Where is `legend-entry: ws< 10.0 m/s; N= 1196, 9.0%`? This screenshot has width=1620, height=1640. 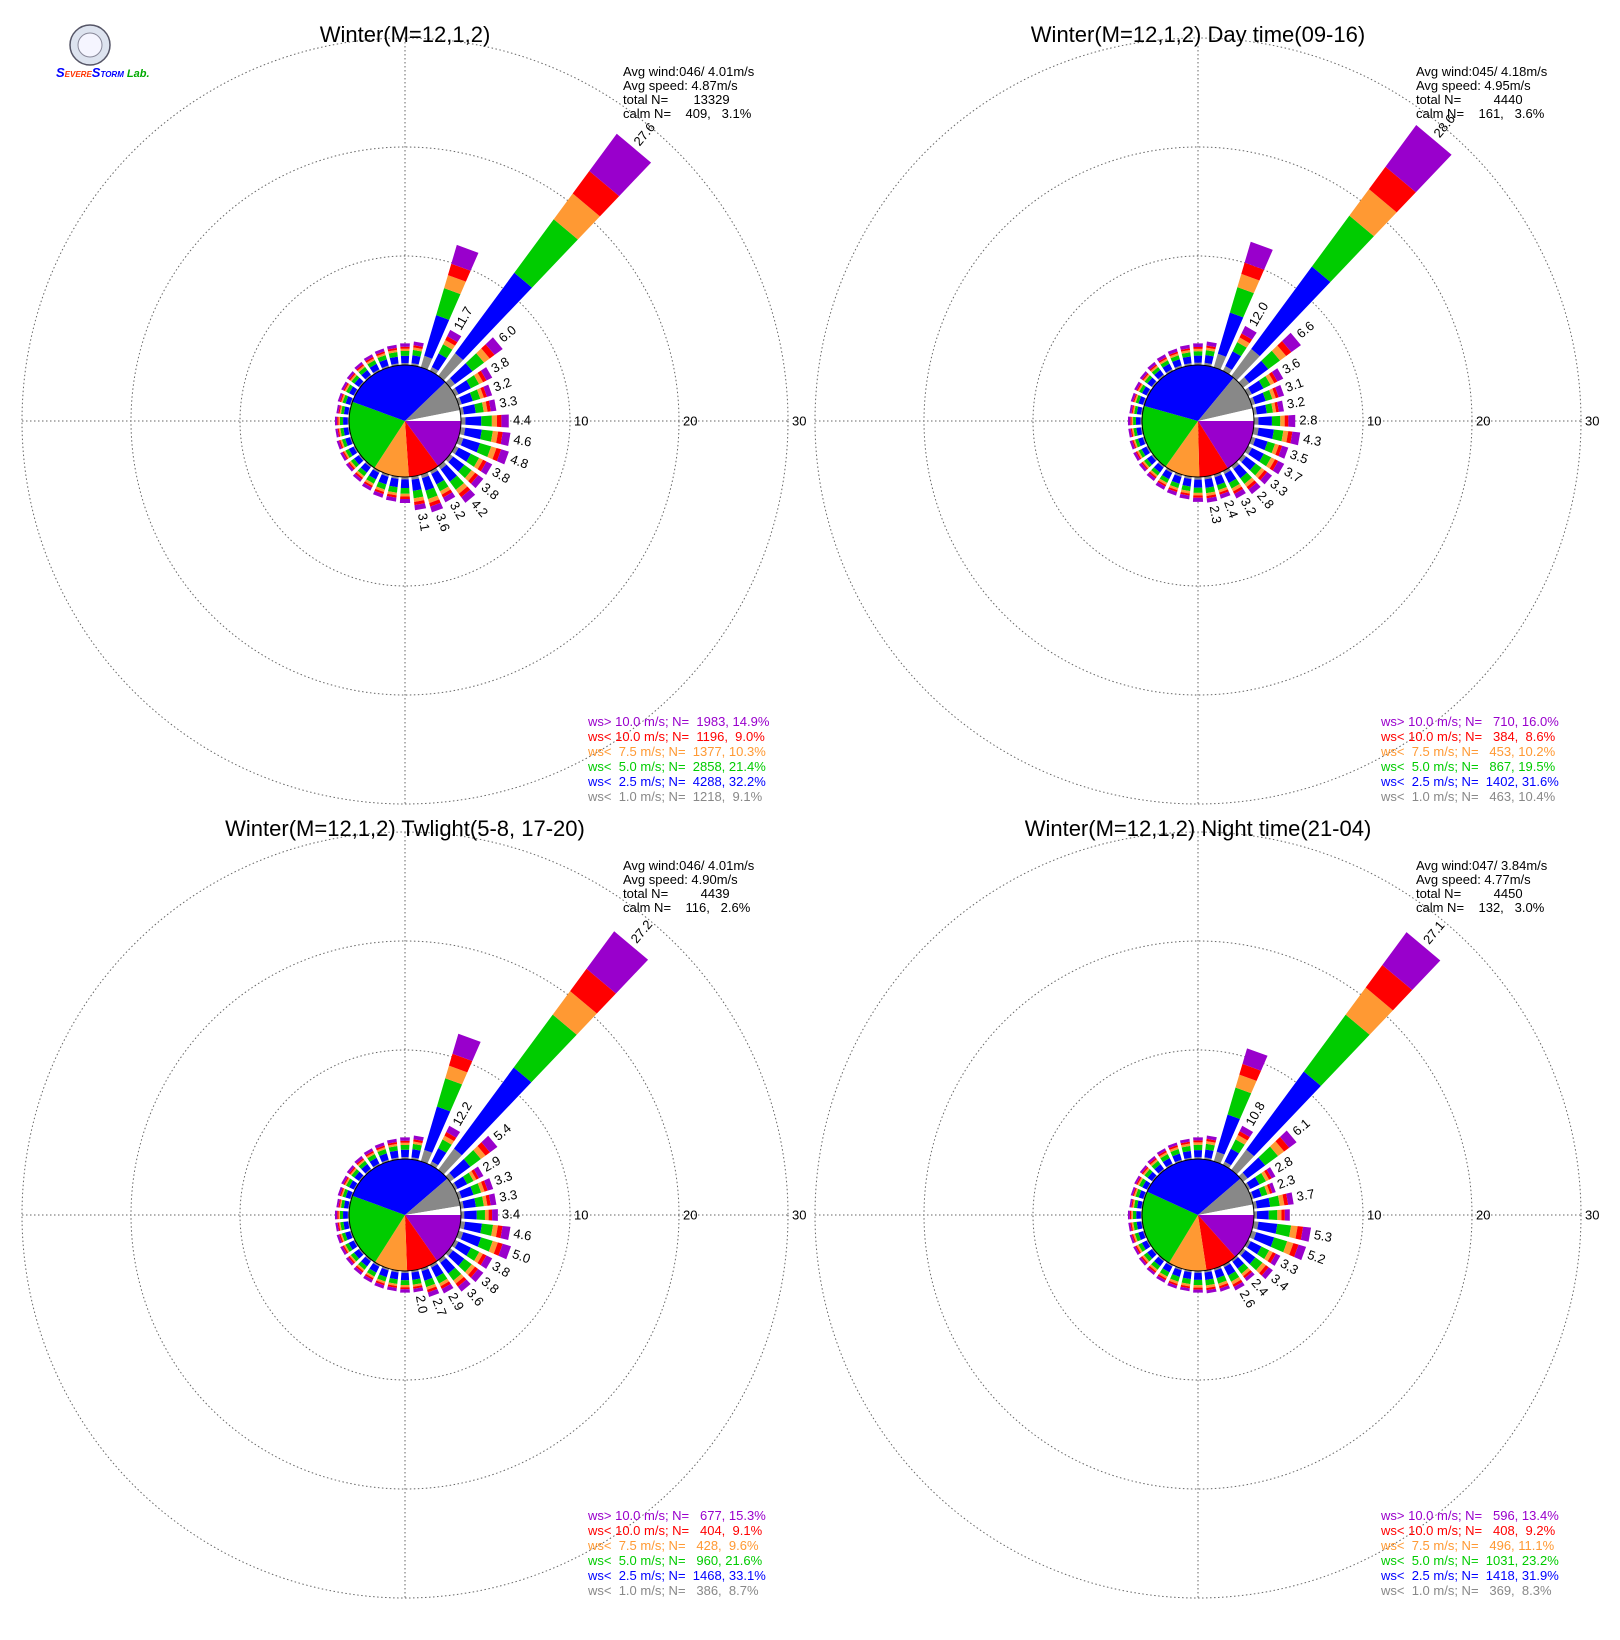 legend-entry: ws< 10.0 m/s; N= 1196, 9.0% is located at coordinates (676, 736).